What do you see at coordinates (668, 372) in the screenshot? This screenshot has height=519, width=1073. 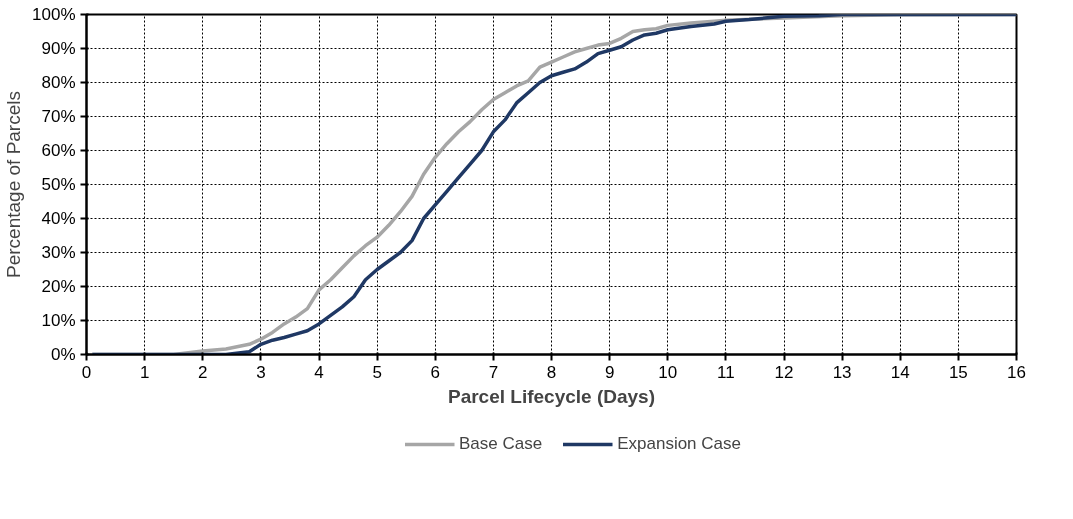 I see `x-tick-label: 10` at bounding box center [668, 372].